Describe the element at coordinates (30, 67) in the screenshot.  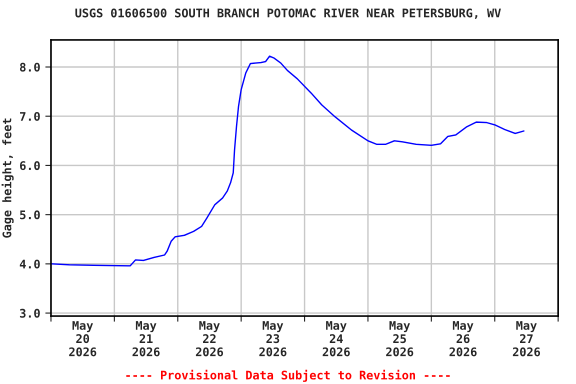
I see `y-tick-label: 8.0` at that location.